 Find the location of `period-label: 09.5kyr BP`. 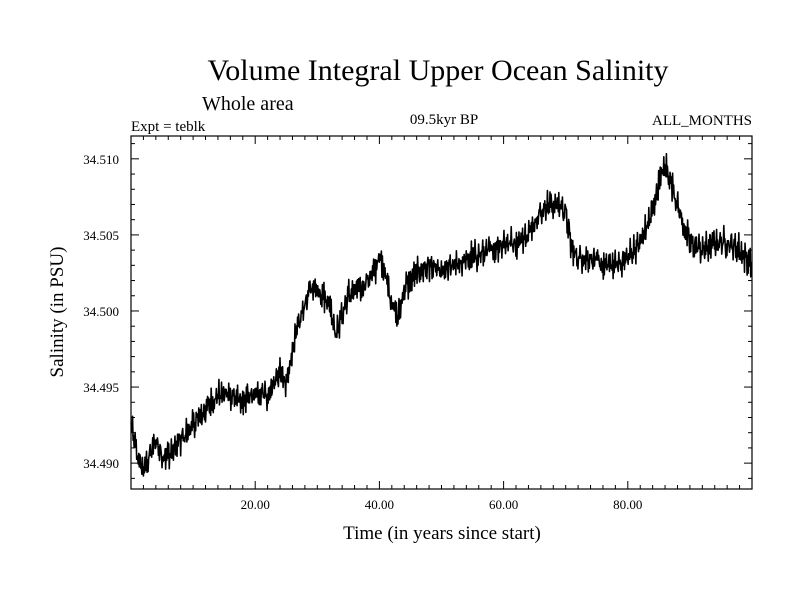

period-label: 09.5kyr BP is located at coordinates (444, 120).